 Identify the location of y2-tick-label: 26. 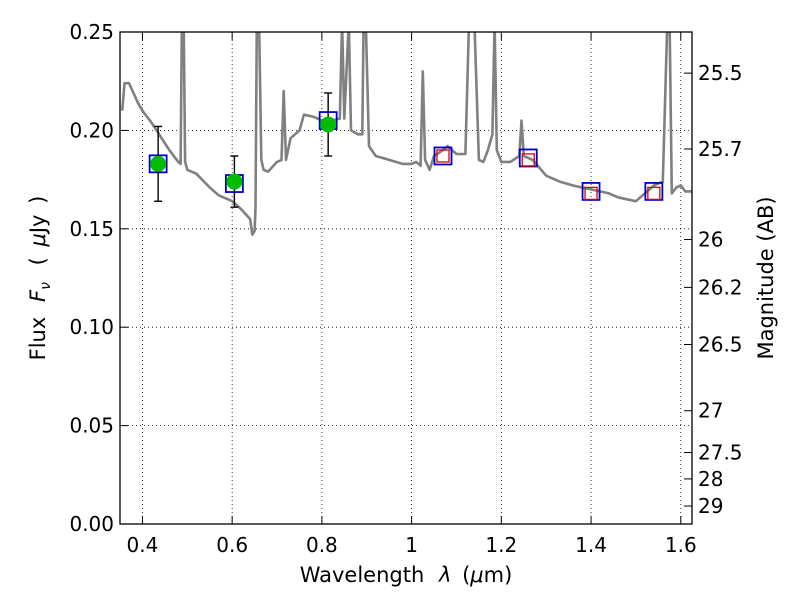
(710, 240).